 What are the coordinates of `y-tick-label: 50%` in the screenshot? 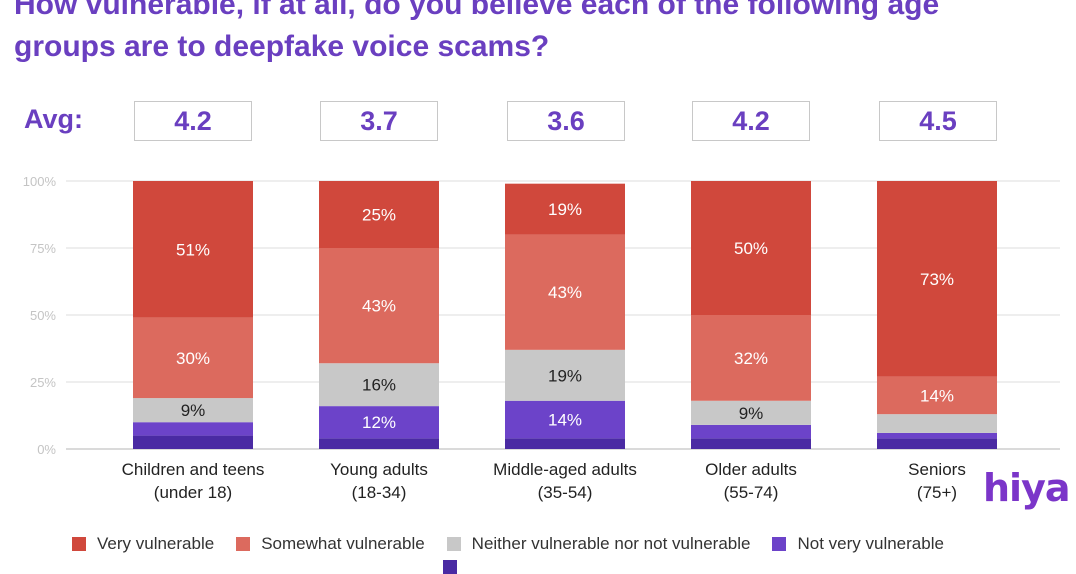 It's located at (43, 315).